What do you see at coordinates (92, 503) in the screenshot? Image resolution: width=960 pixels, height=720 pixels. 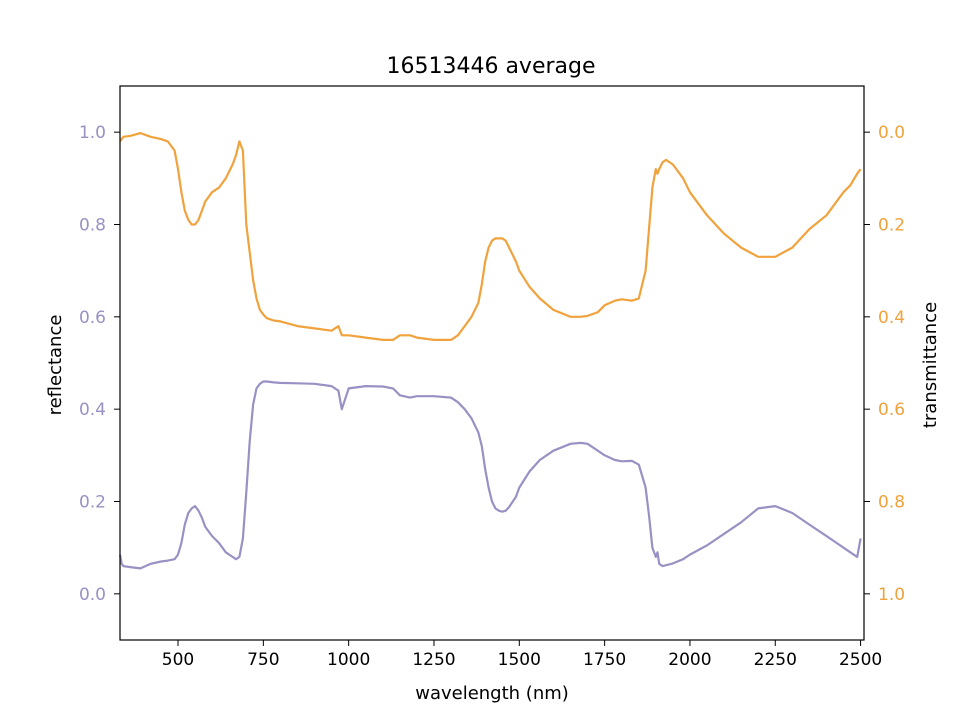 I see `left-tick-label: 0.2` at bounding box center [92, 503].